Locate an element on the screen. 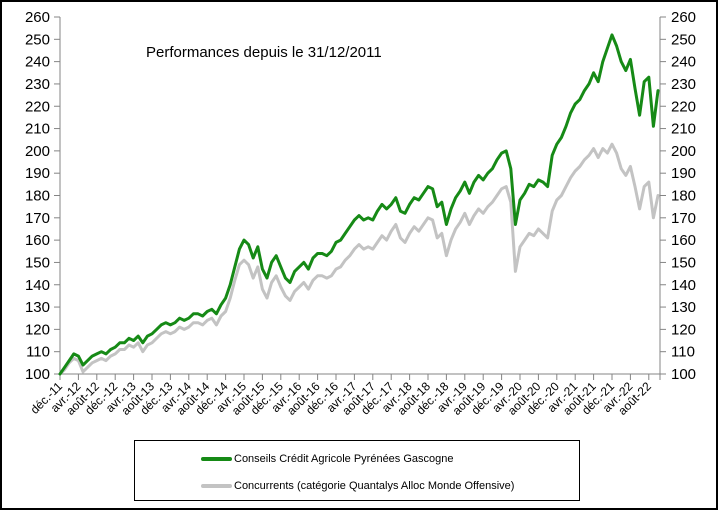  y-axis-label-right: 150 is located at coordinates (683, 262).